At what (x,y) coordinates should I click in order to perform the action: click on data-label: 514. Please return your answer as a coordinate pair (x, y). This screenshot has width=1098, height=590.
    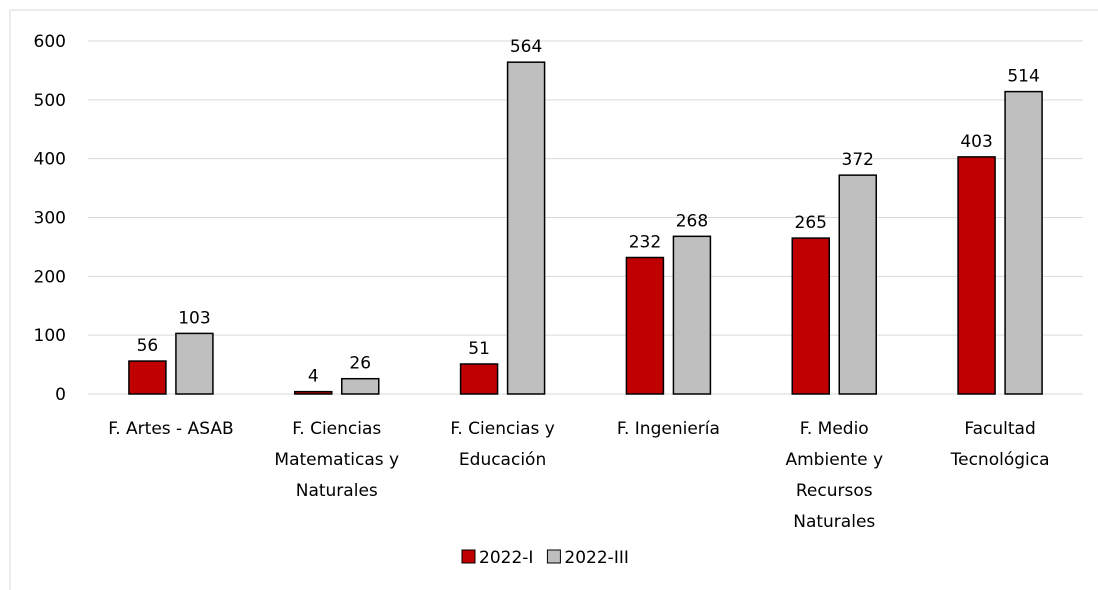
    Looking at the image, I should click on (1023, 77).